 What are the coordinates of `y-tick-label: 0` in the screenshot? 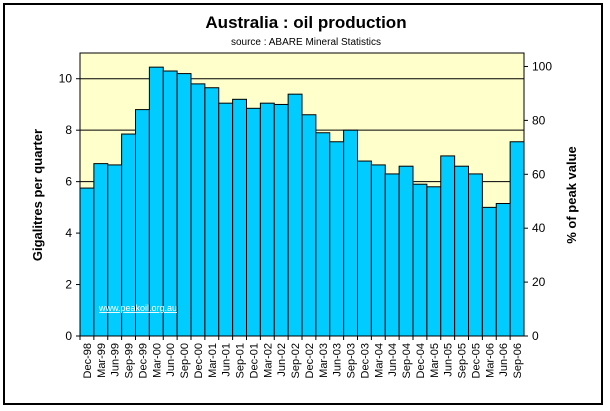 It's located at (68, 336).